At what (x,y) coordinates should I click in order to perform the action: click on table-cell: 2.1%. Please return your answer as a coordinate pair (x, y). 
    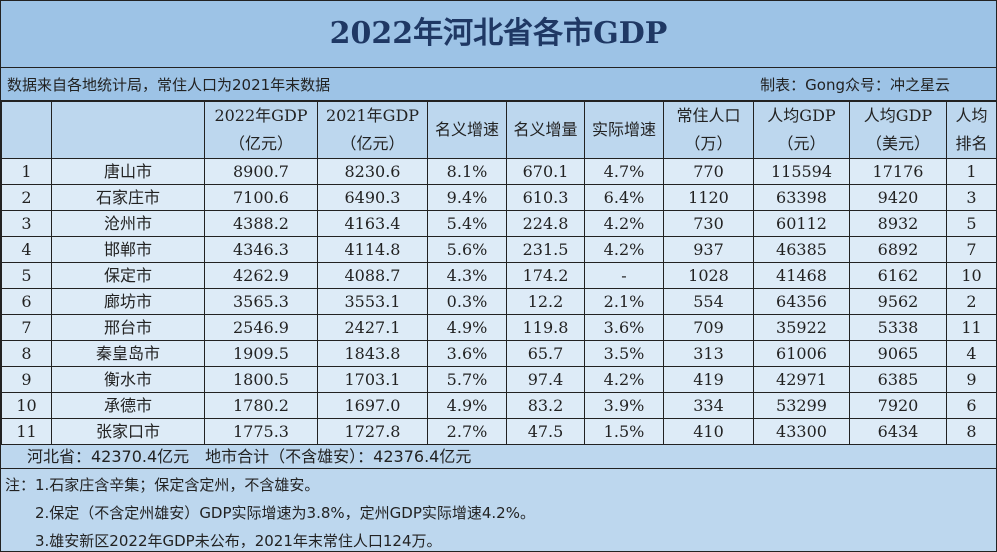
    Looking at the image, I should click on (624, 301).